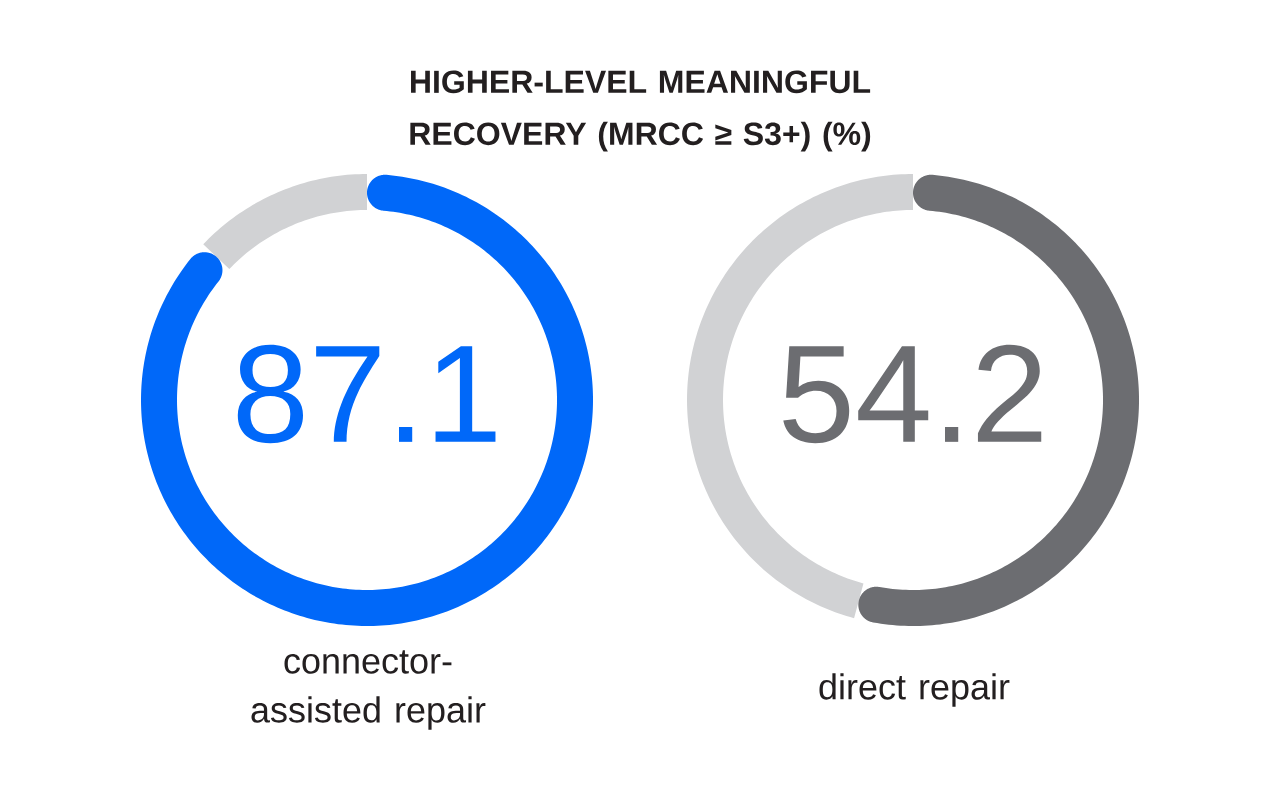 The height and width of the screenshot is (799, 1281). What do you see at coordinates (912, 394) in the screenshot?
I see `data-label: 54.2` at bounding box center [912, 394].